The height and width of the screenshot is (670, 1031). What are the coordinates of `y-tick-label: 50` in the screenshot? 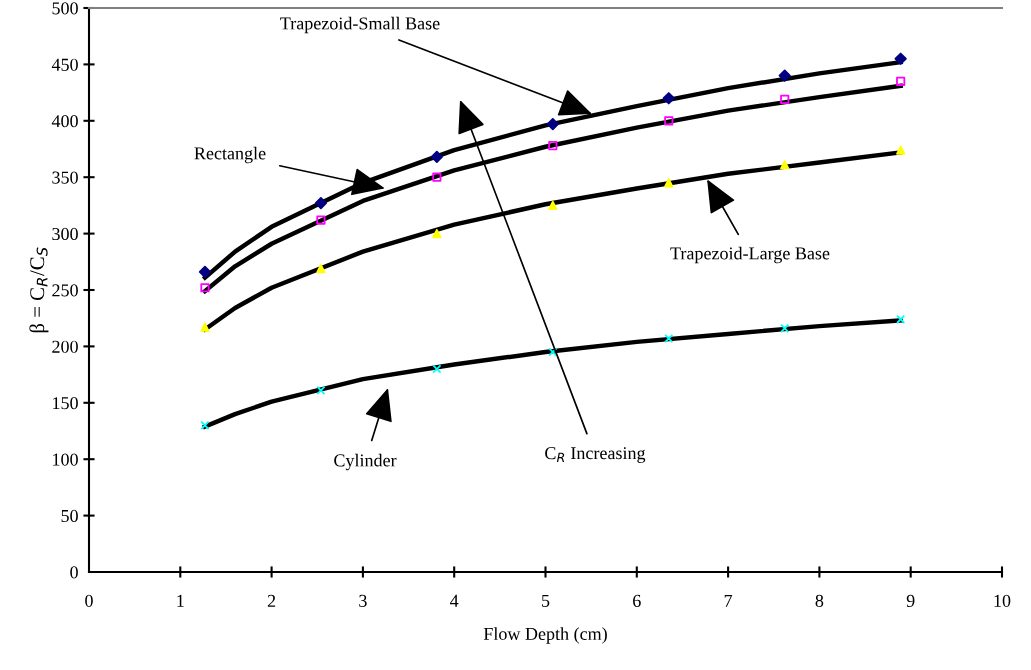 It's located at (69, 516).